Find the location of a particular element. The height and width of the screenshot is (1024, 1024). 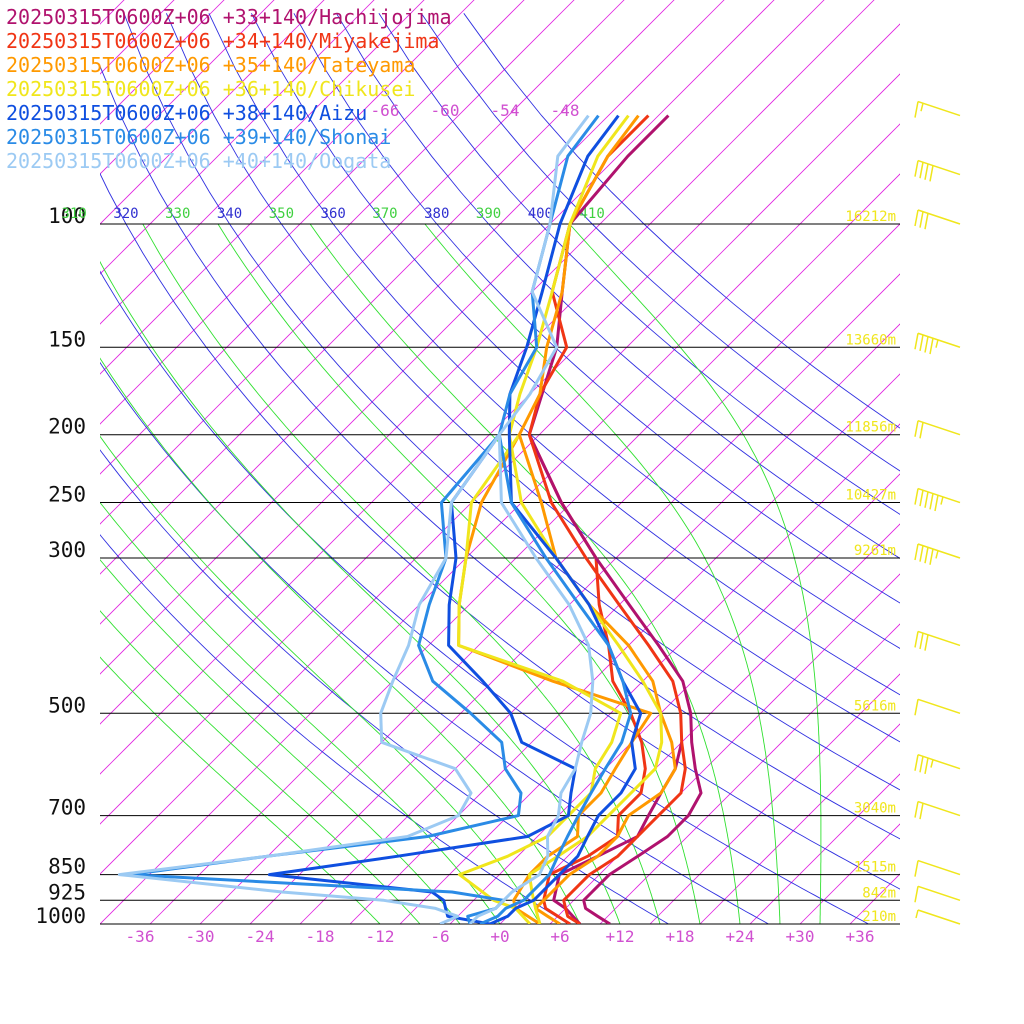

temperature-tick-label: +36 is located at coordinates (860, 936).